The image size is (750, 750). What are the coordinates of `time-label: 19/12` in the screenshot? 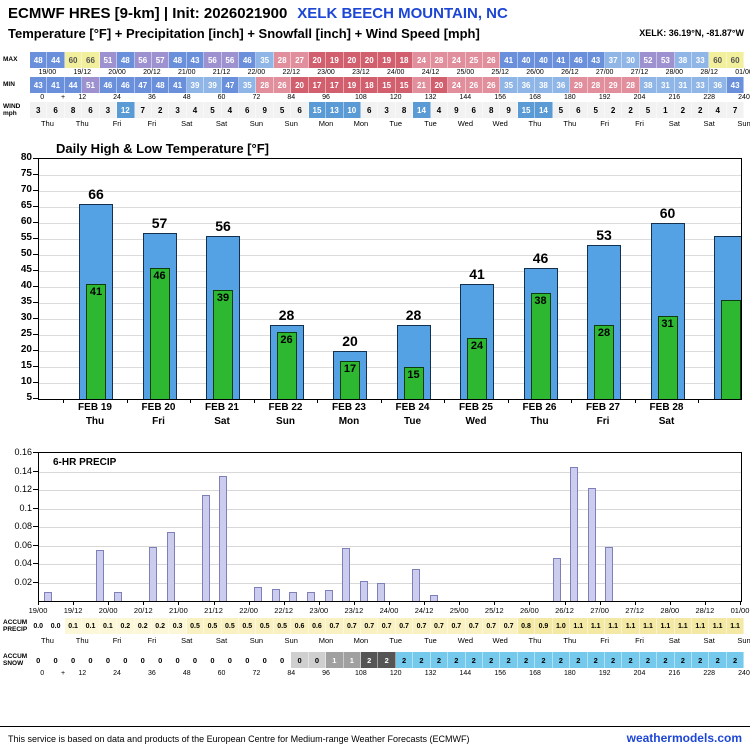 It's located at (82, 72).